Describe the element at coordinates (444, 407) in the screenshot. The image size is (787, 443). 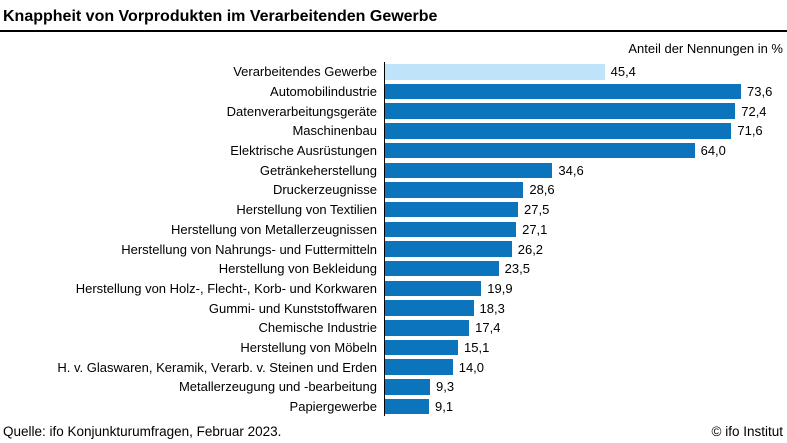
I see `value-label: 9,1` at that location.